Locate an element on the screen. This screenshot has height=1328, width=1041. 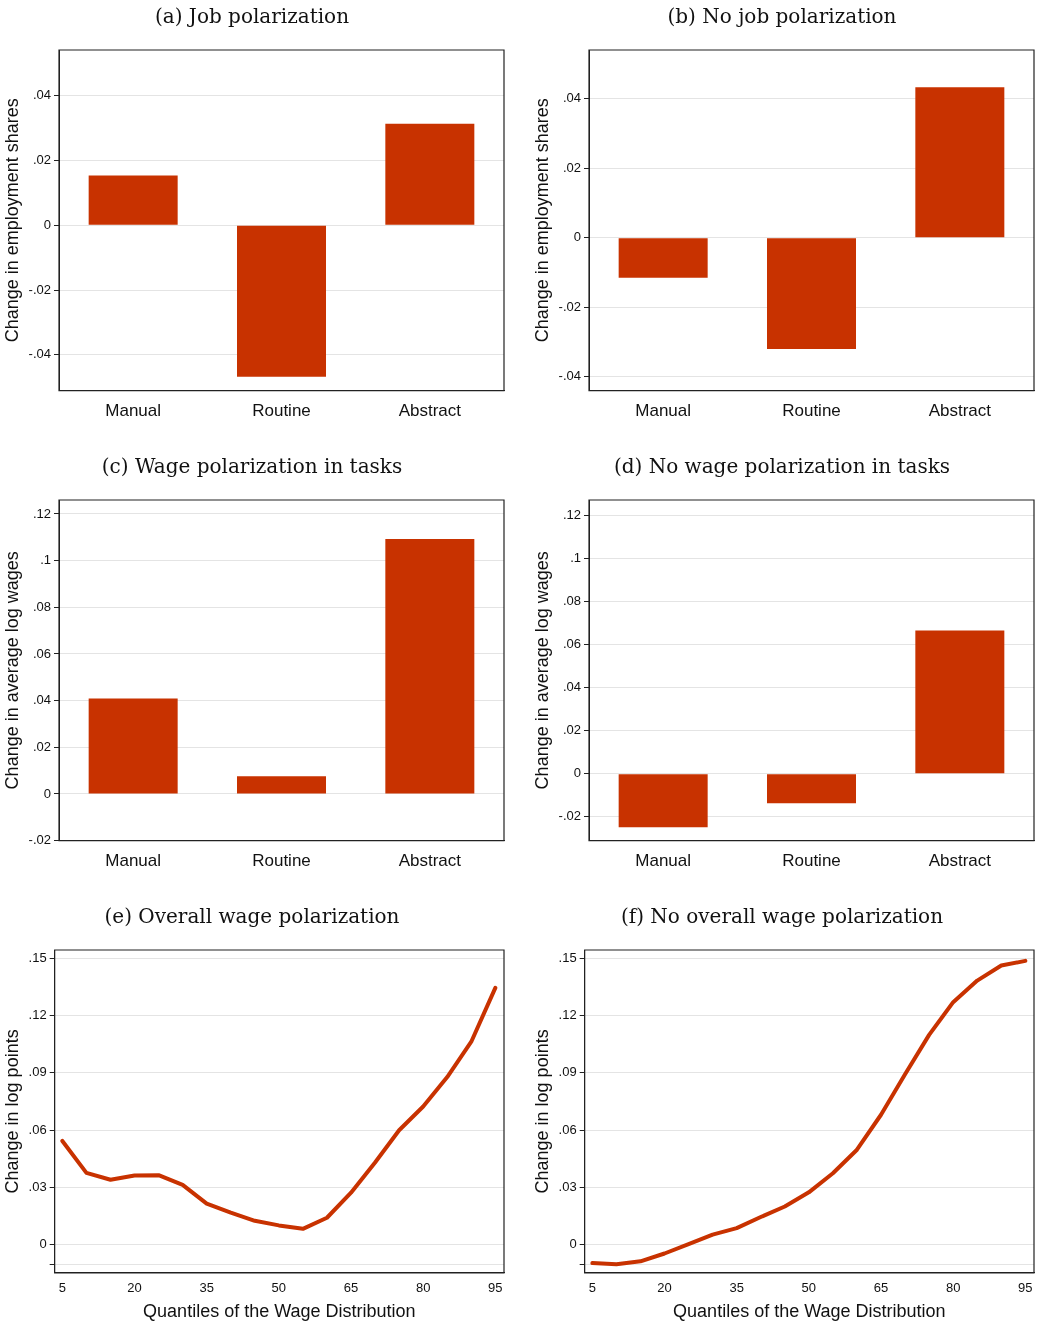
chart-title: (a) Job polarization is located at coordinates (252, 16).